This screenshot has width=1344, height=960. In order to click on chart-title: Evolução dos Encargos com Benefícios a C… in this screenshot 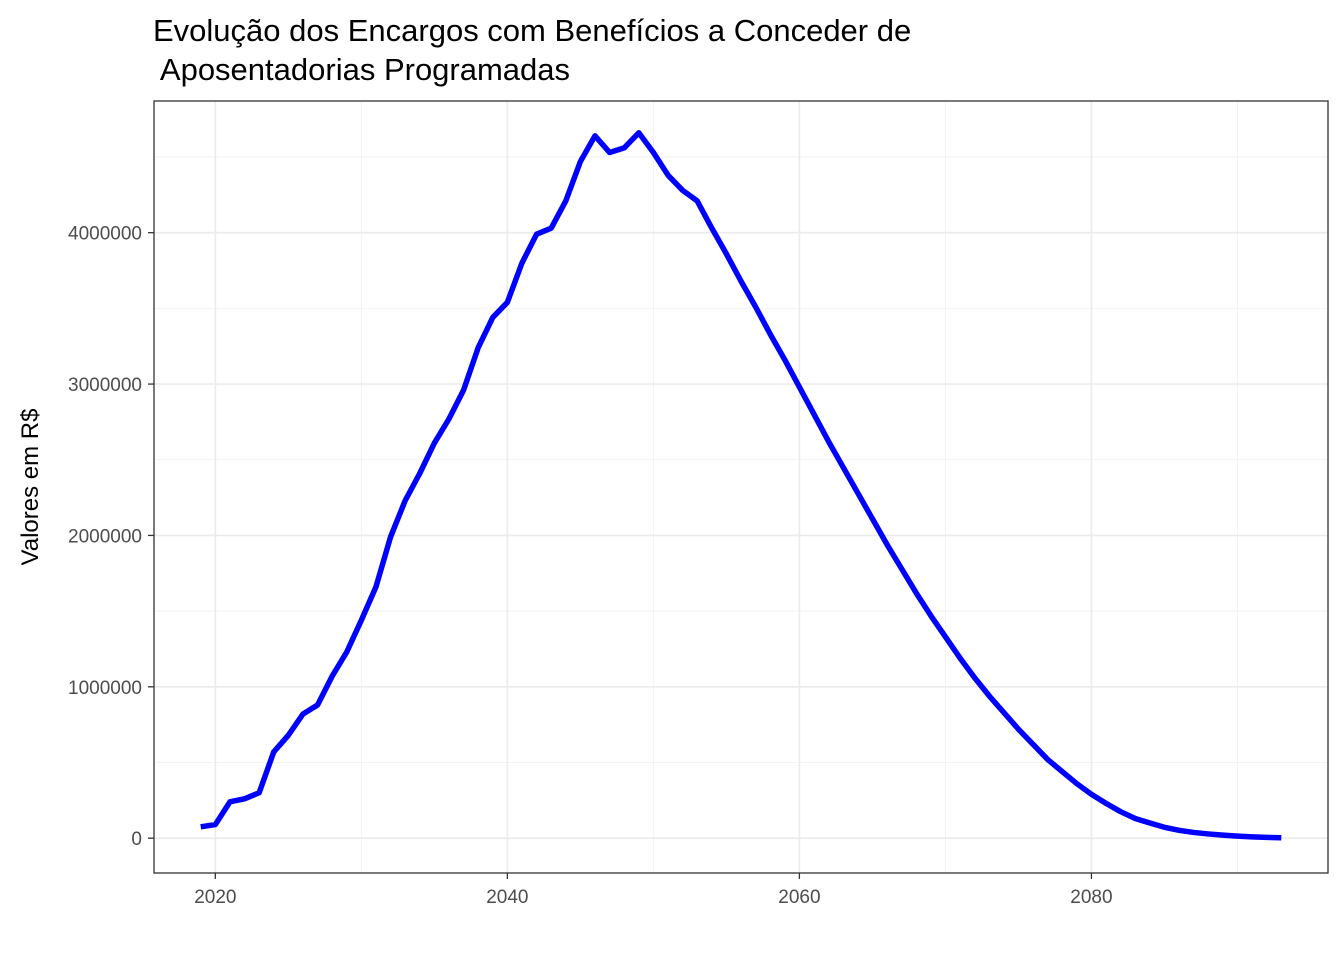, I will do `click(532, 50)`.